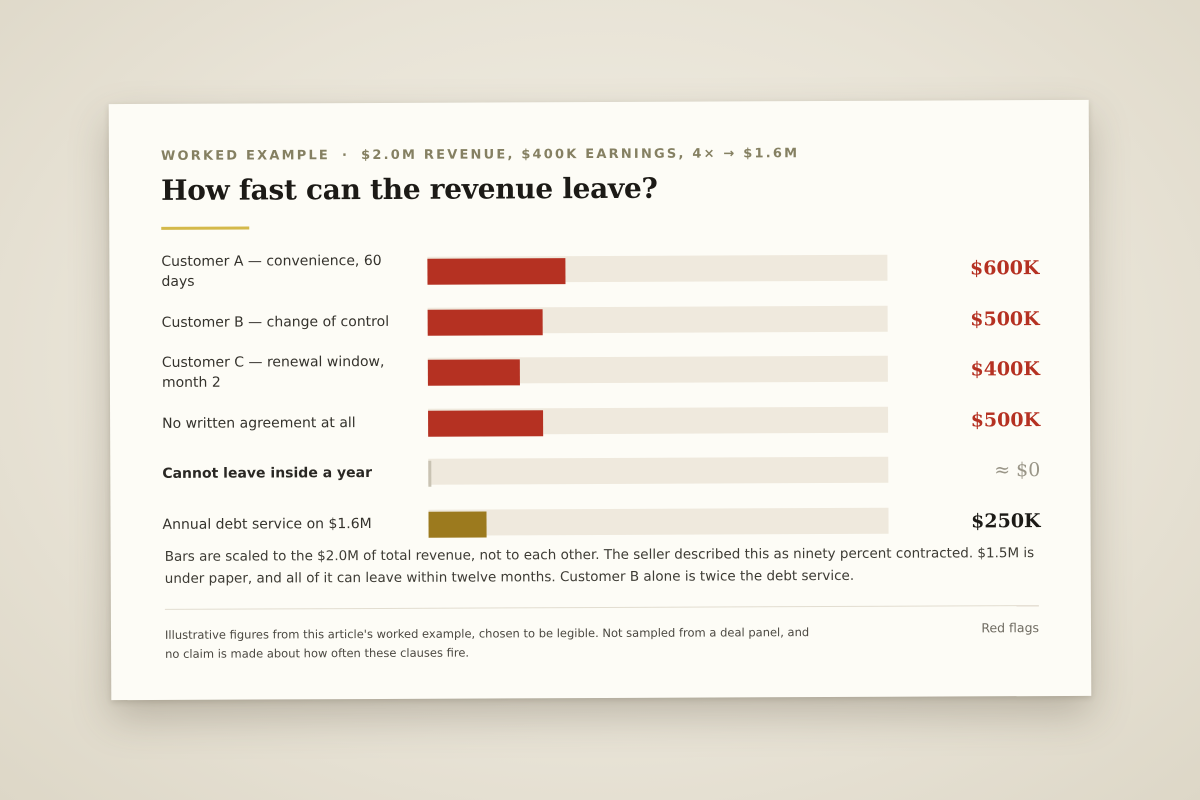 Image resolution: width=1200 pixels, height=800 pixels. Describe the element at coordinates (1005, 369) in the screenshot. I see `bar-value-label: $400K` at that location.